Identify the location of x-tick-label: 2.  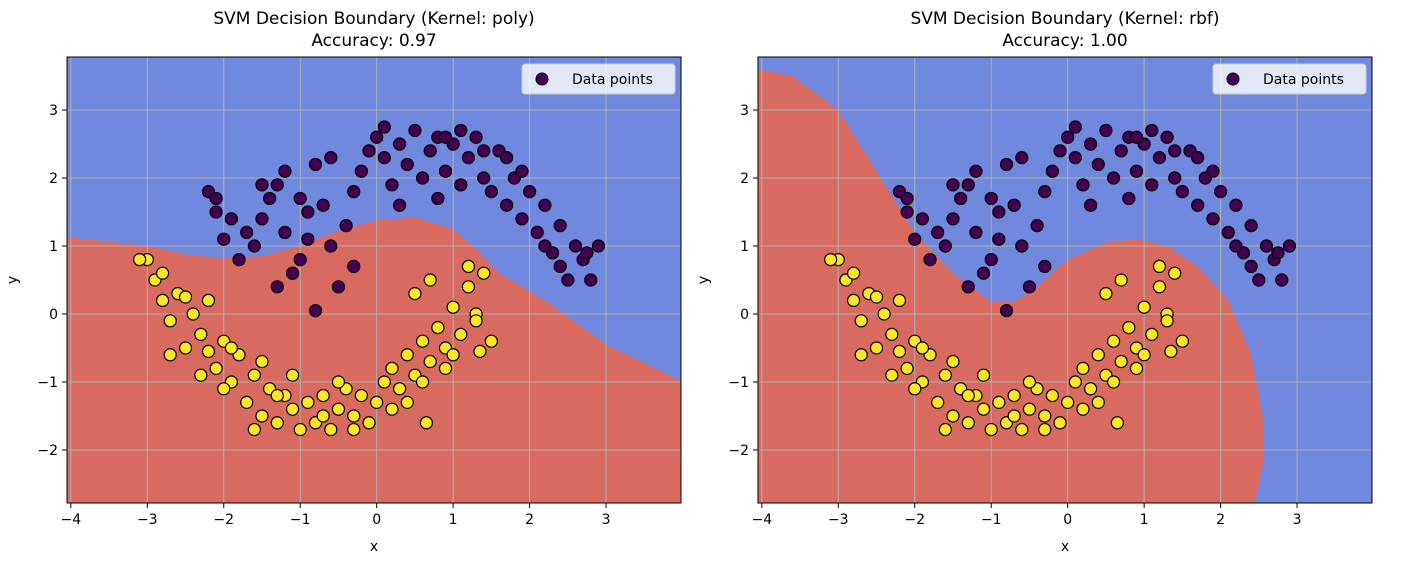
(1220, 520).